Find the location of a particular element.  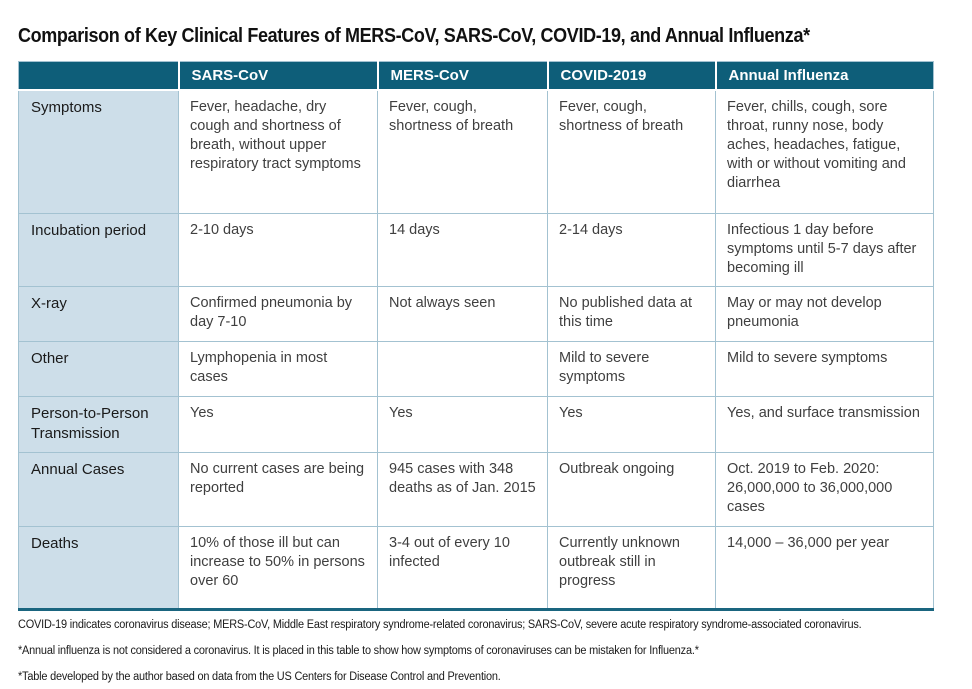

row-label-cell: Annual Cases is located at coordinates (98, 489).